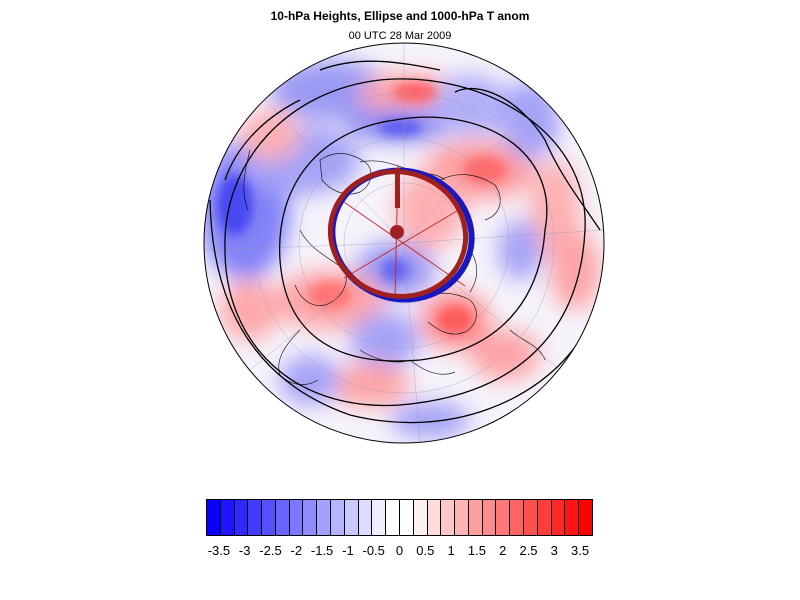 This screenshot has width=800, height=600. I want to click on colorbar, so click(399, 517).